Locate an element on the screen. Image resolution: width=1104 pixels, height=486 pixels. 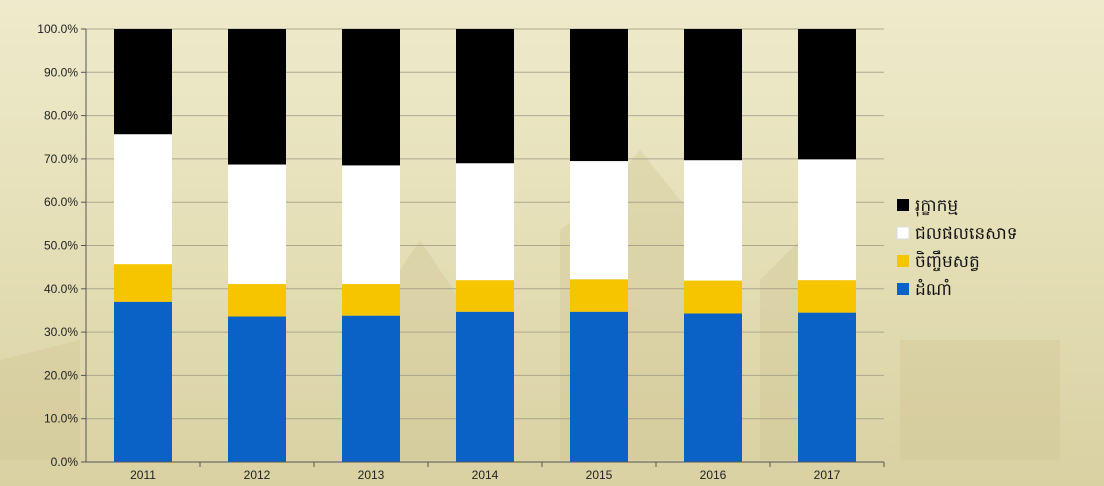
legend-label: ដំណាំ is located at coordinates (933, 289).